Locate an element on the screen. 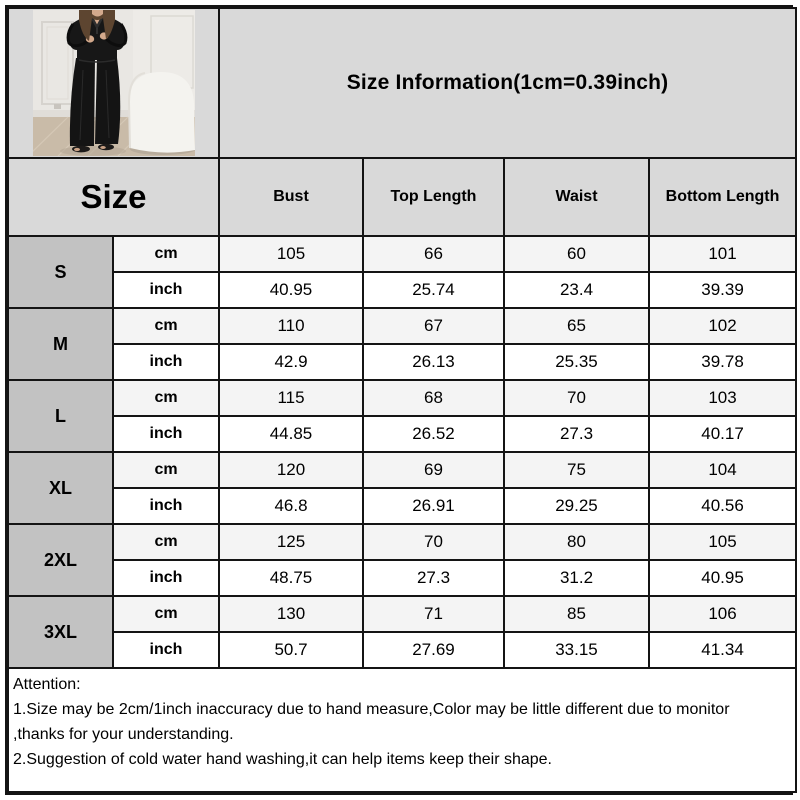 Image resolution: width=800 pixels, height=800 pixels. measurement-value: 80 is located at coordinates (576, 542).